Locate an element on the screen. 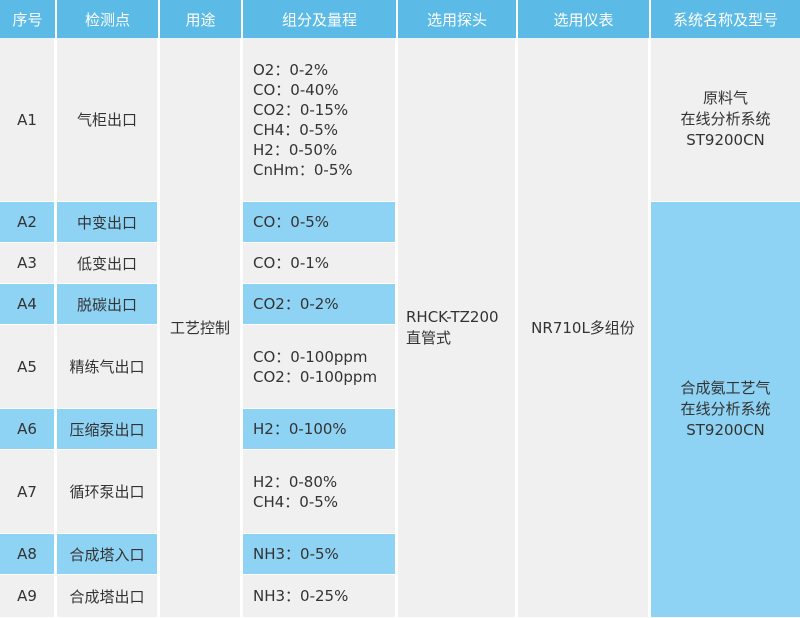 This screenshot has height=618, width=800. row-components: NH3：0-25% is located at coordinates (320, 596).